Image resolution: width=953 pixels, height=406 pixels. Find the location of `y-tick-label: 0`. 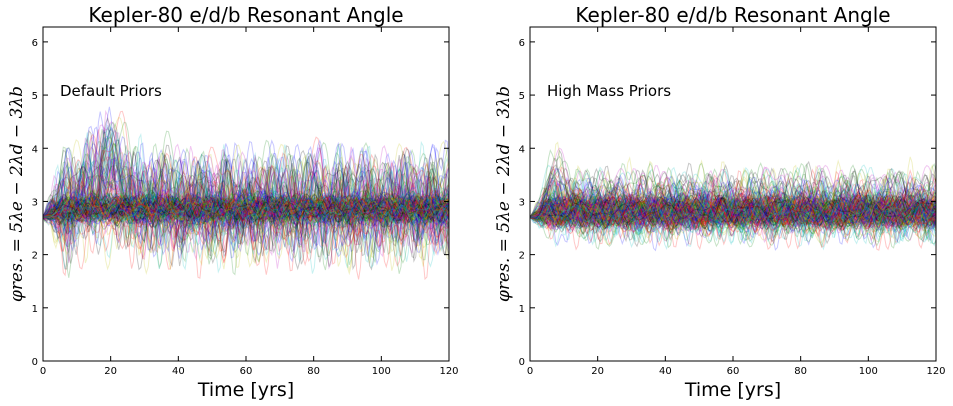

y-tick-label: 0 is located at coordinates (35, 362).